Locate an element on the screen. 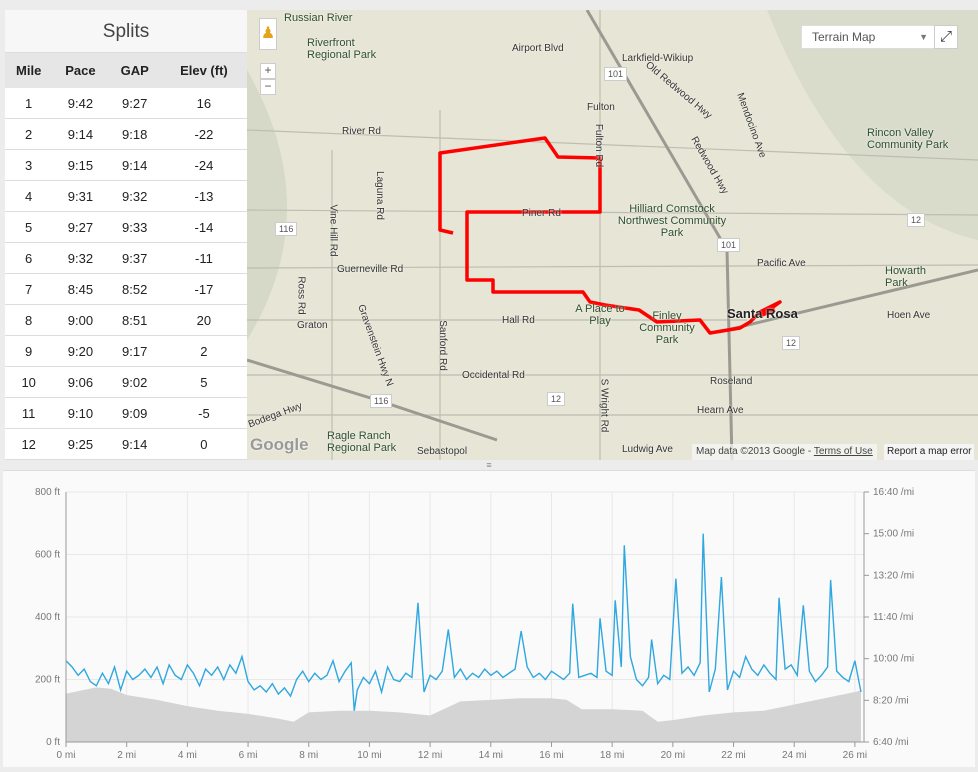  map-label: Russian River is located at coordinates (318, 18).